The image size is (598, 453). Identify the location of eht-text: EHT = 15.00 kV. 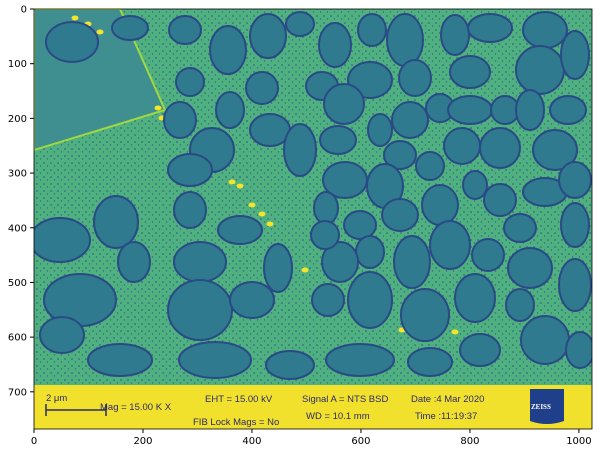
(239, 399).